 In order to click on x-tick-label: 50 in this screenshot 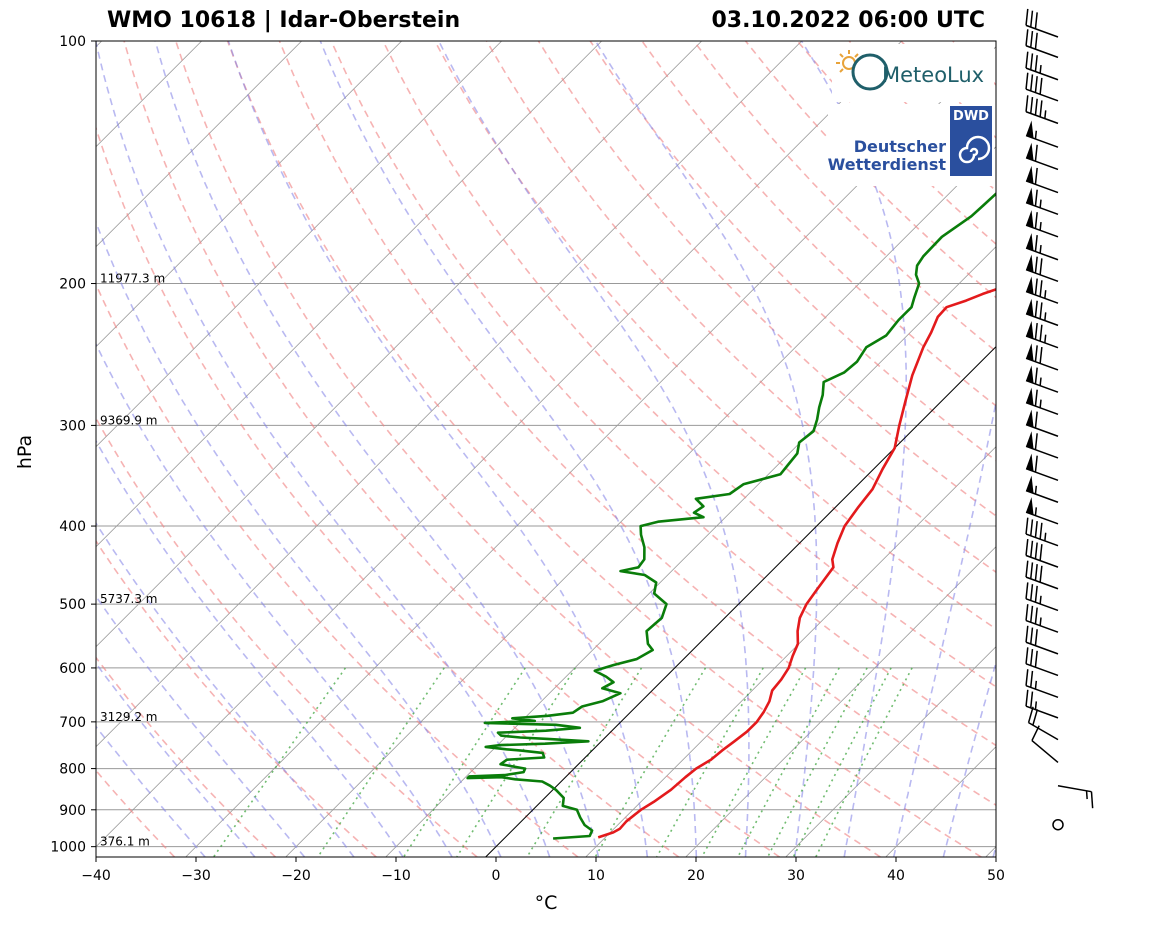, I will do `click(996, 876)`.